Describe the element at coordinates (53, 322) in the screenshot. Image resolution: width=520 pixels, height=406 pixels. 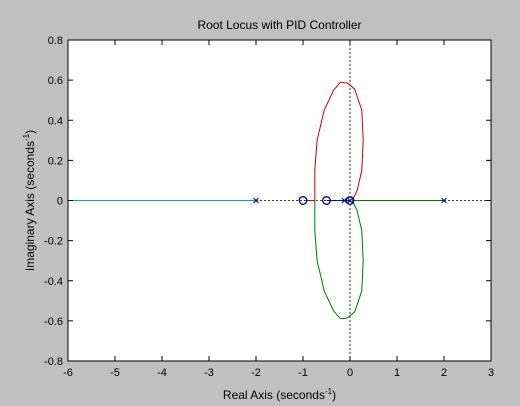
I see `y-tick-label: -0.6` at that location.